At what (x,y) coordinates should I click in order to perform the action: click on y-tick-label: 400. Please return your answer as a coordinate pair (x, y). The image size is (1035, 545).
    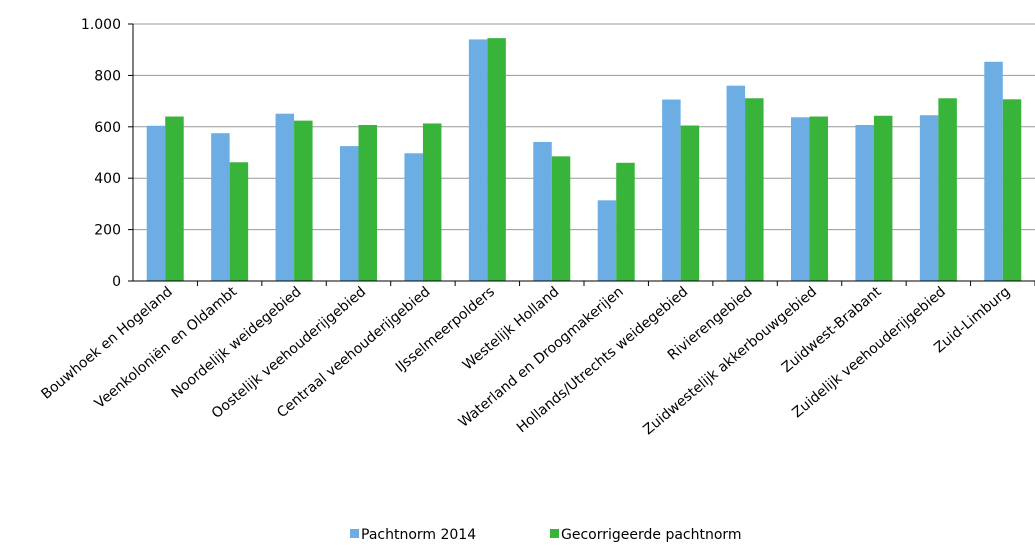
    Looking at the image, I should click on (107, 179).